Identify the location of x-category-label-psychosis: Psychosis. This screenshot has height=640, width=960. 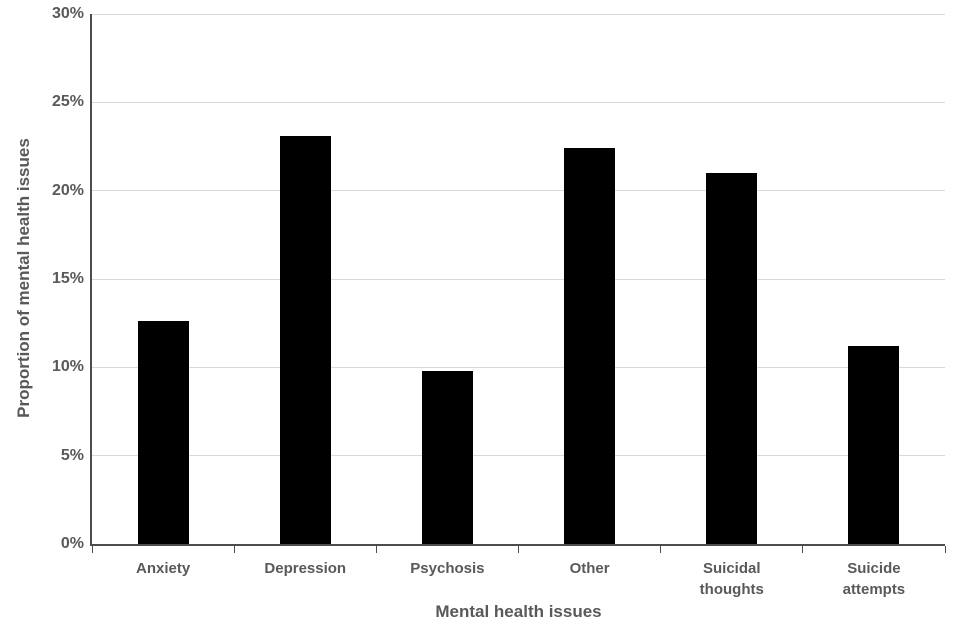
(447, 568).